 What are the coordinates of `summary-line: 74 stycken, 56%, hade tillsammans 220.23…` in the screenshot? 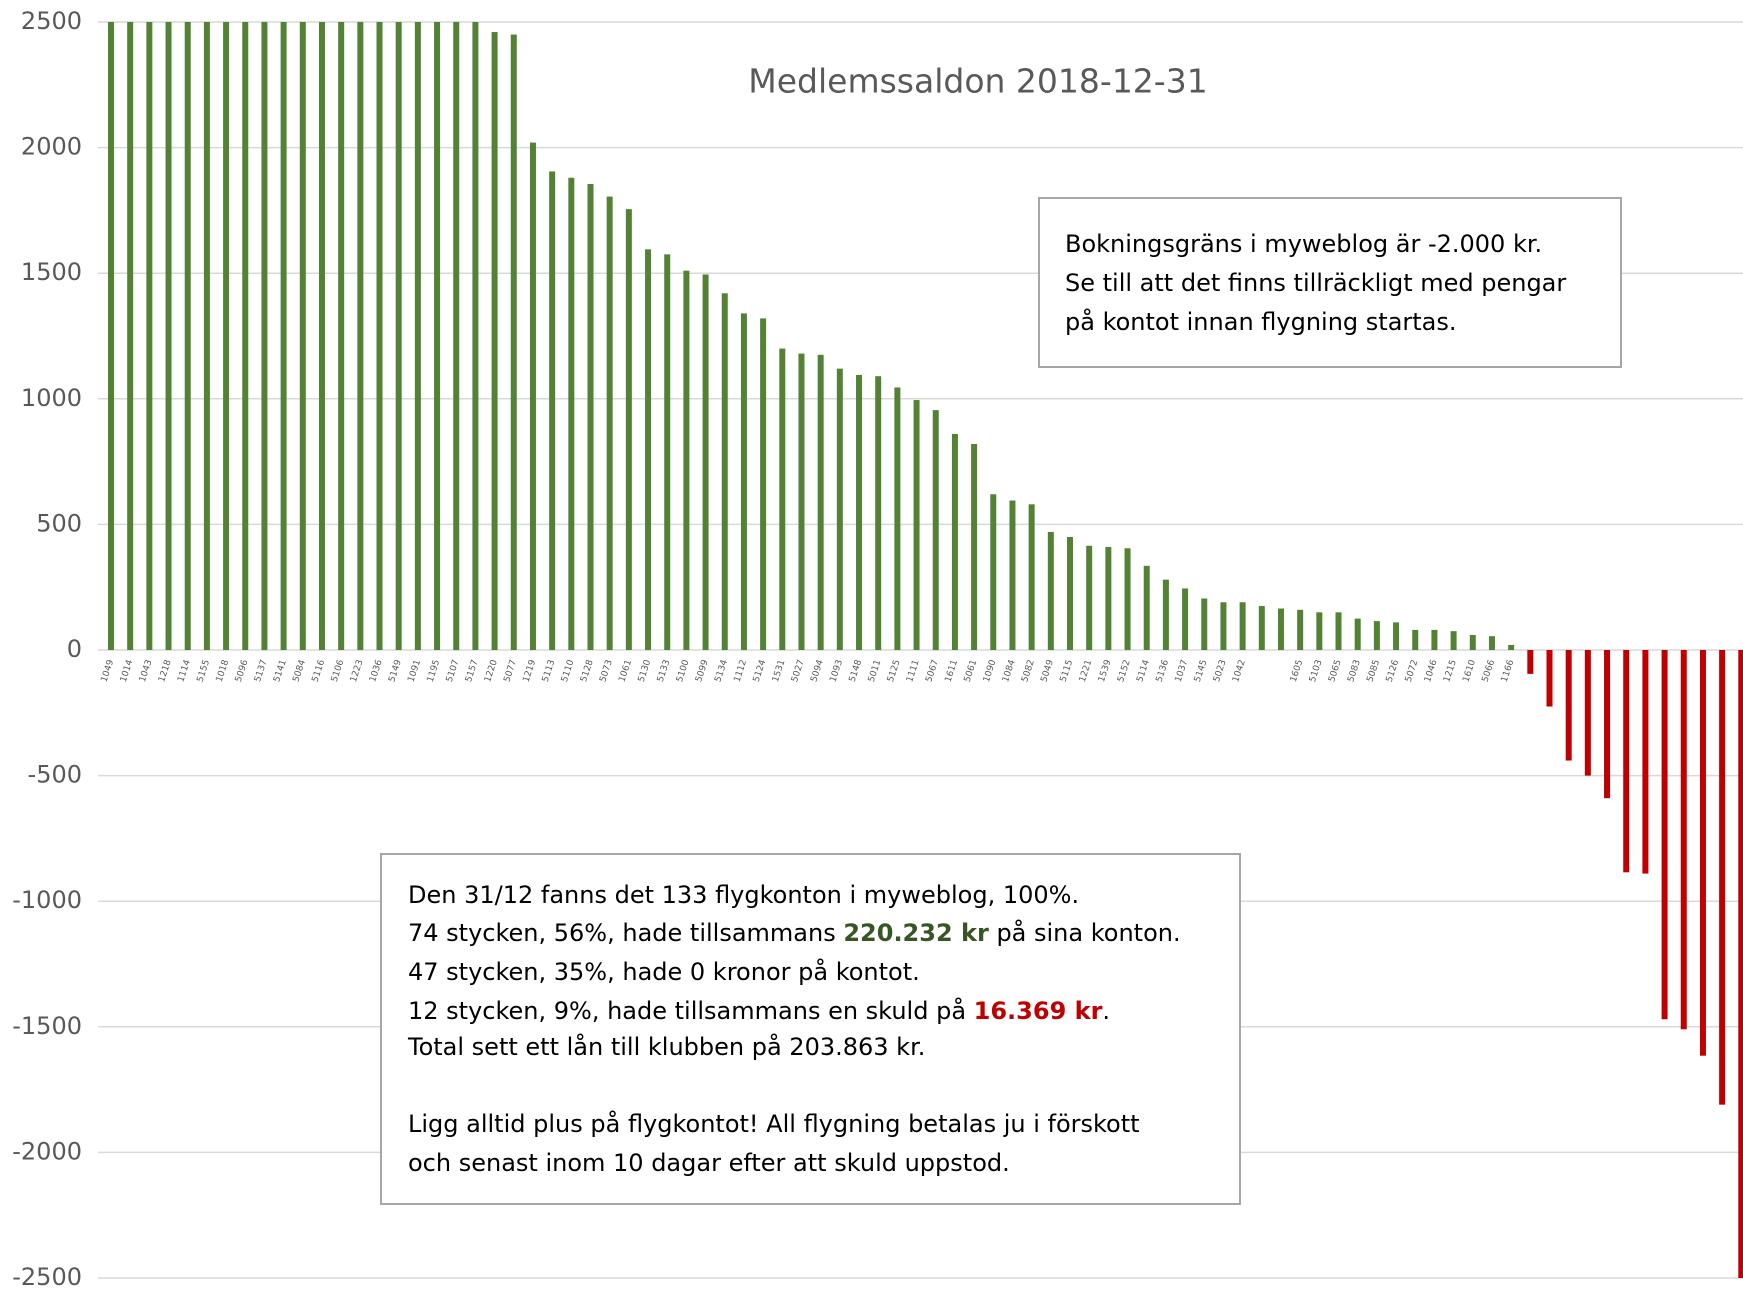 It's located at (794, 932).